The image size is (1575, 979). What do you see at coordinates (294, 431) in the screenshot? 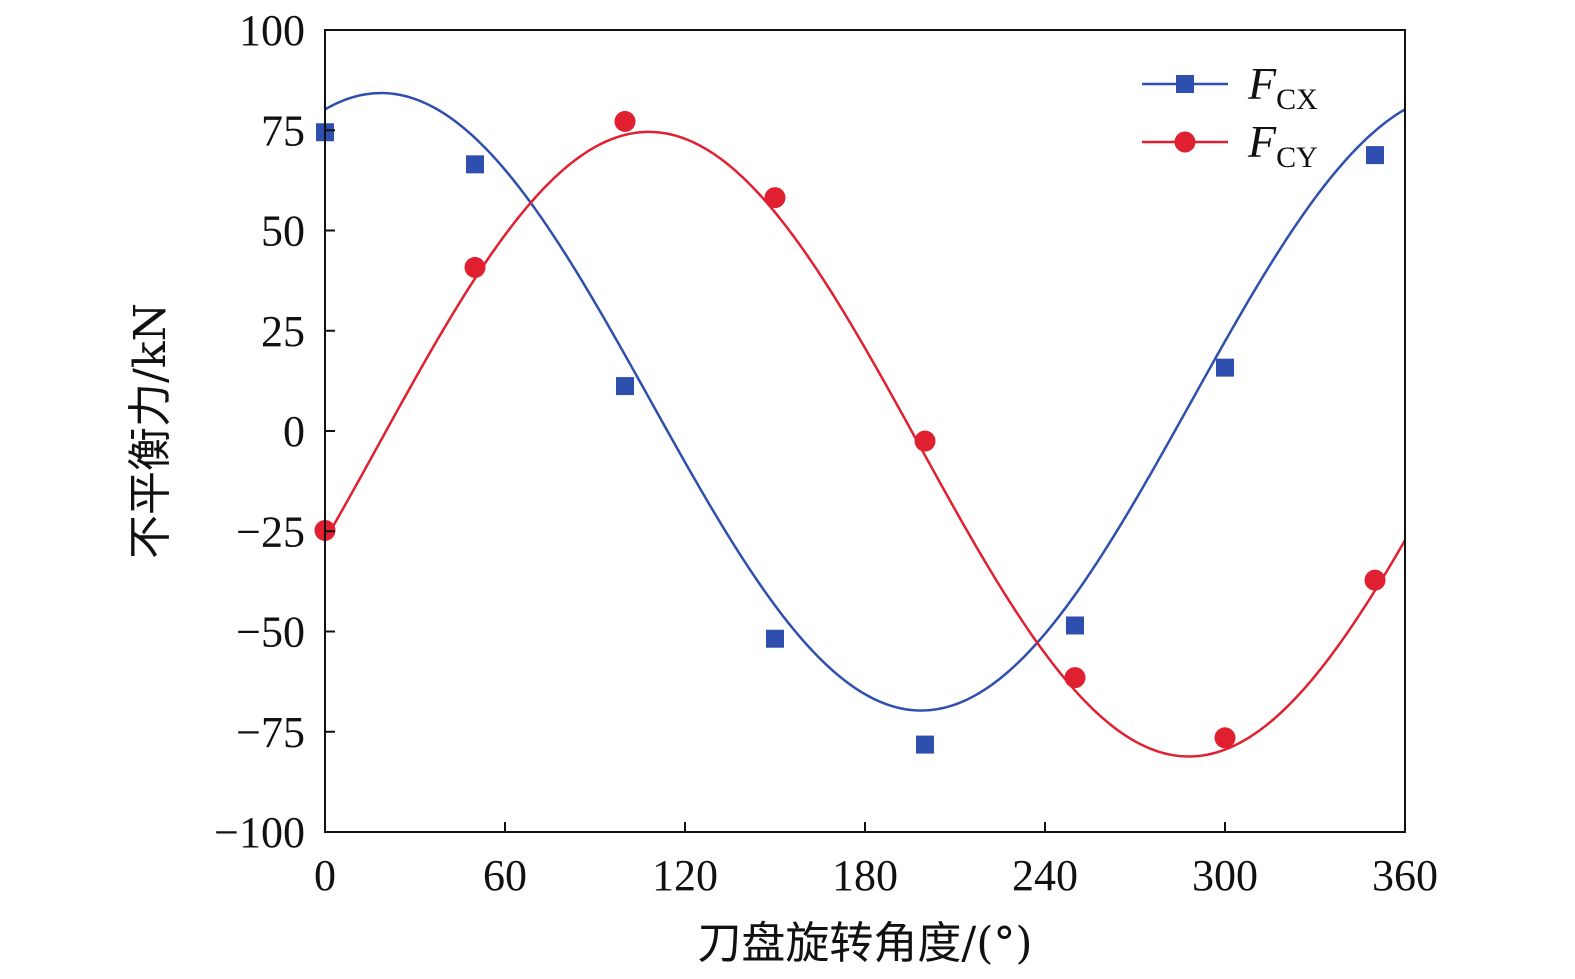
I see `y-tick-label: 0` at bounding box center [294, 431].